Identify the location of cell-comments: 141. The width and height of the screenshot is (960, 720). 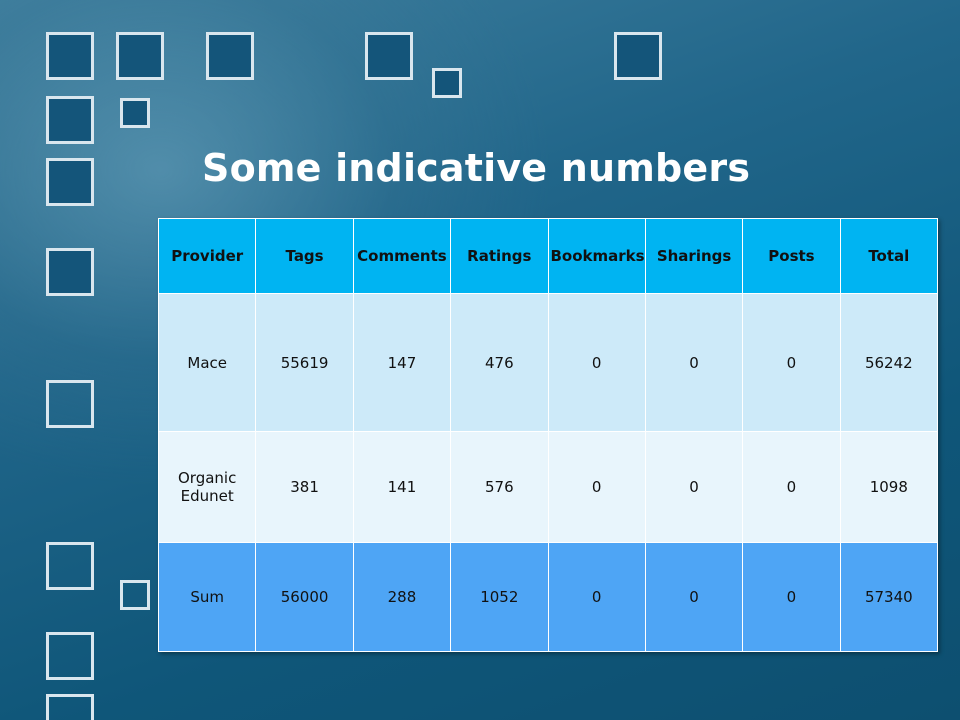
(402, 487).